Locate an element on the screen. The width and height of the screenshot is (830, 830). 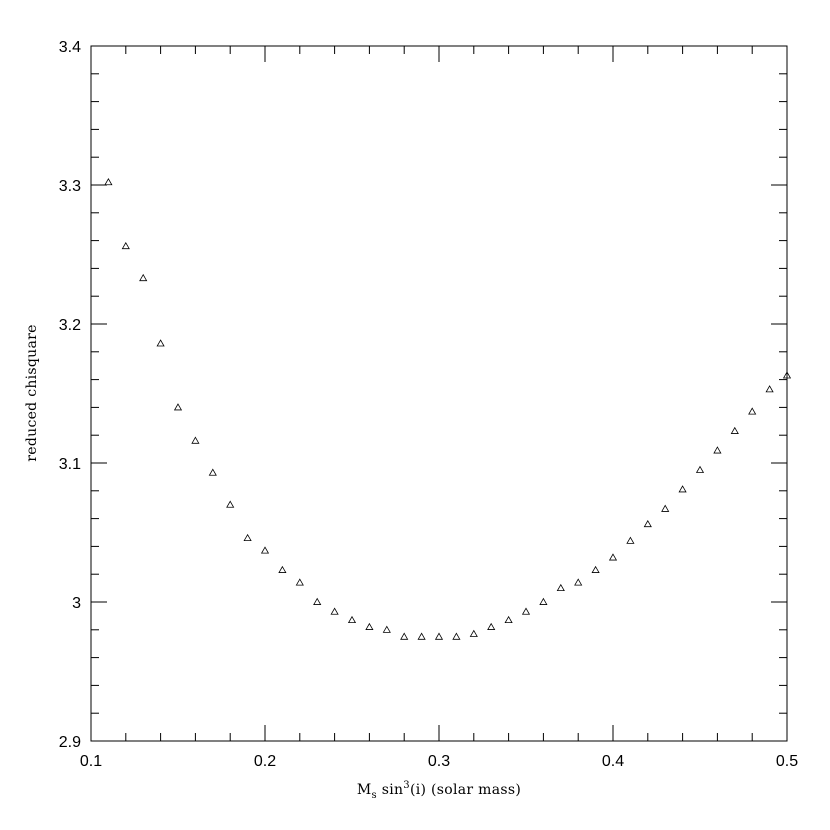
y-tick-label: 3 is located at coordinates (76, 603).